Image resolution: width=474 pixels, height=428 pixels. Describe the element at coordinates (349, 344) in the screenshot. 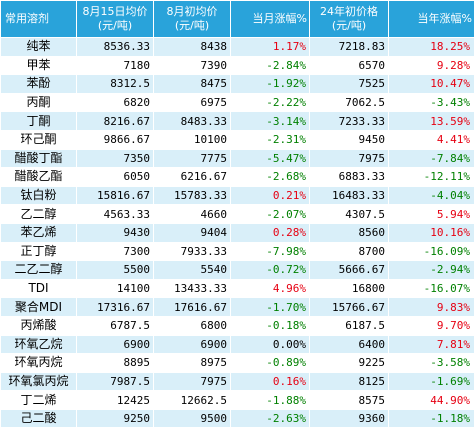

I see `cell-2024-start-price: 6400` at that location.